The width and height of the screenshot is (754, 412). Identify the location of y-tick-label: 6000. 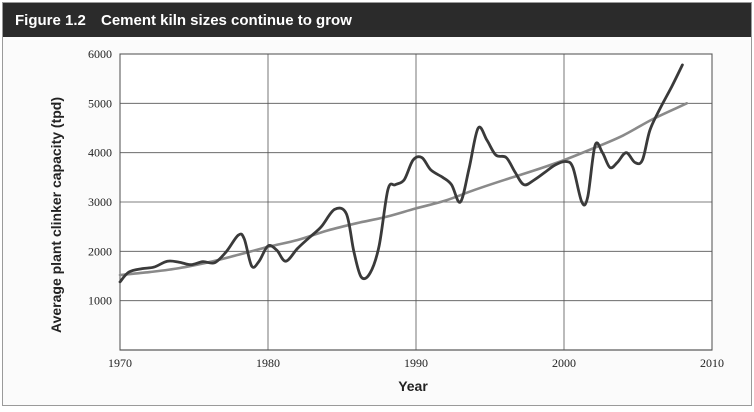
(100, 54).